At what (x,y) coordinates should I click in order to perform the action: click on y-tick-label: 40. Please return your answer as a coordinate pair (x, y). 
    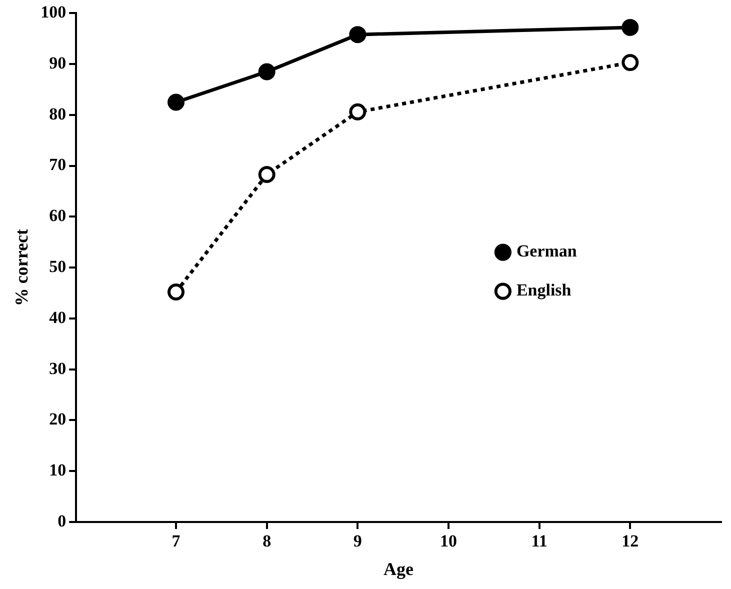
    Looking at the image, I should click on (57, 317).